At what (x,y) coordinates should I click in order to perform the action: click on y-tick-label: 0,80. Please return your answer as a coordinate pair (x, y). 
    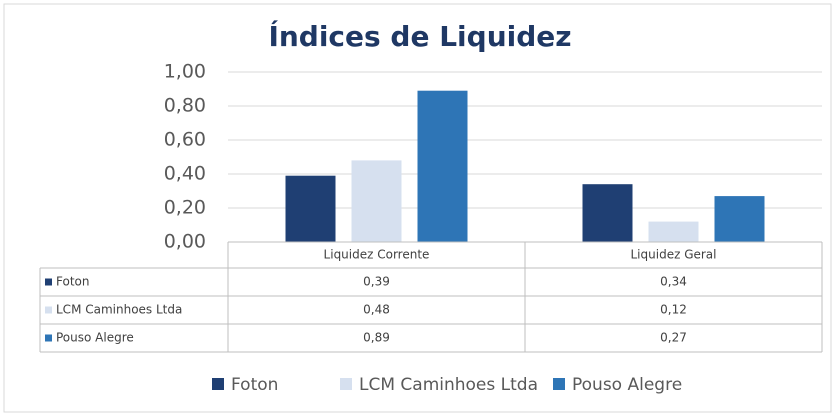
    Looking at the image, I should click on (185, 106).